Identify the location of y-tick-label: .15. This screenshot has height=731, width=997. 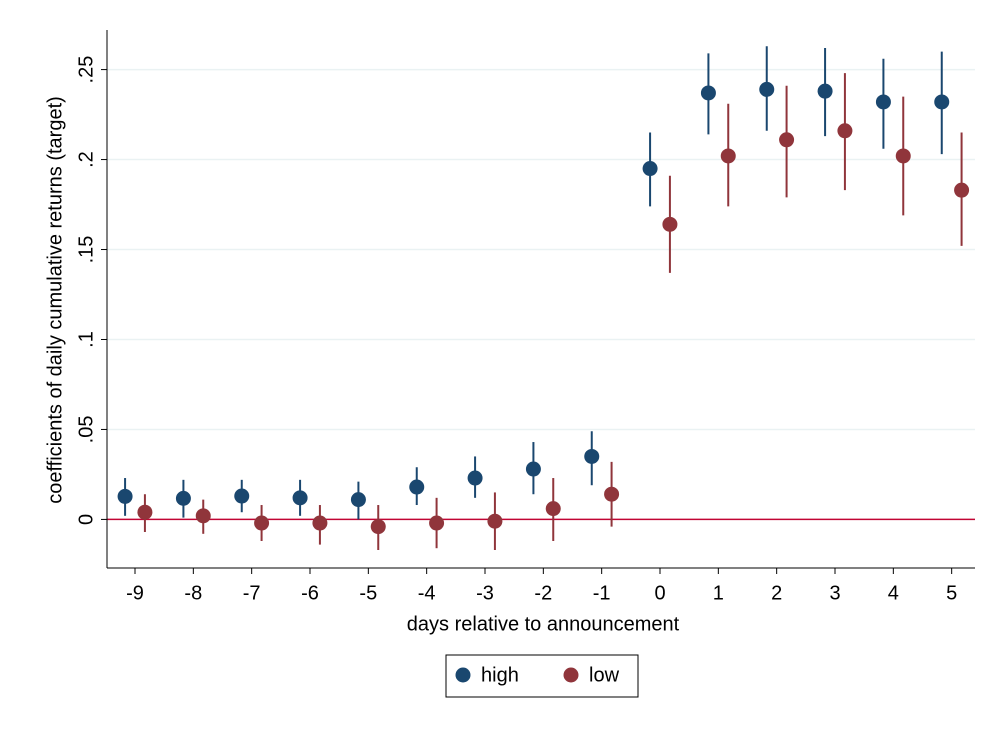
(86, 250).